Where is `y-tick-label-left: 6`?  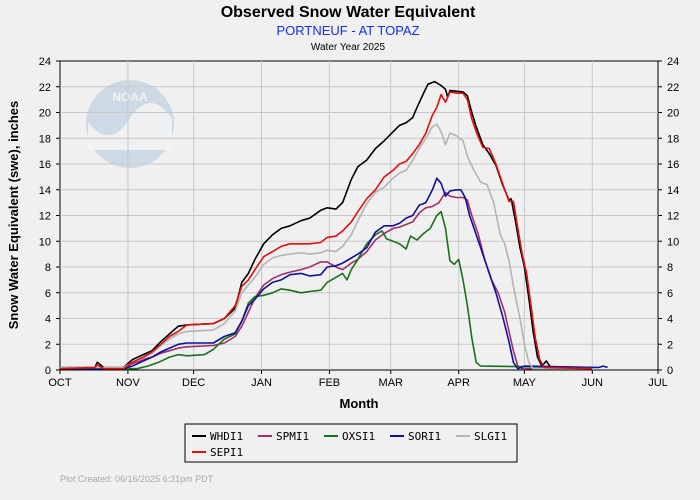
y-tick-label-left: 6 is located at coordinates (48, 294).